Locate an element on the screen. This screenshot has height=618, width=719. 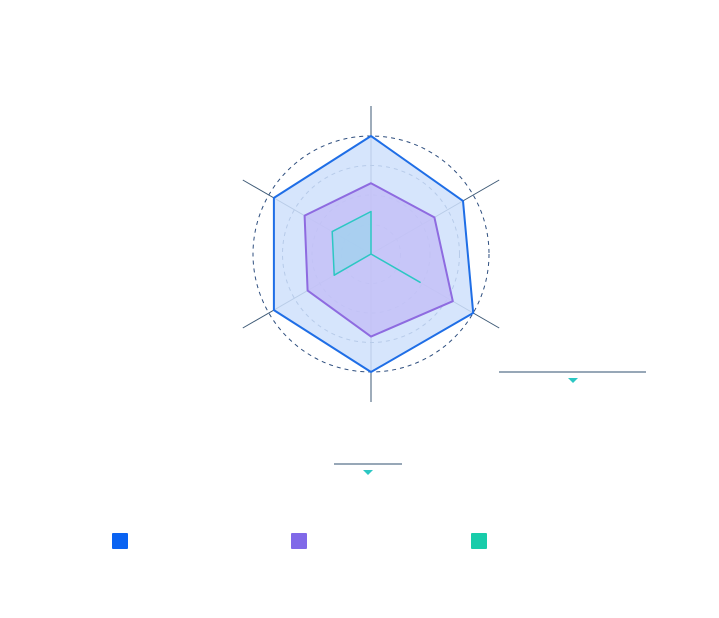
tooltip-marker-bottom is located at coordinates (368, 469).